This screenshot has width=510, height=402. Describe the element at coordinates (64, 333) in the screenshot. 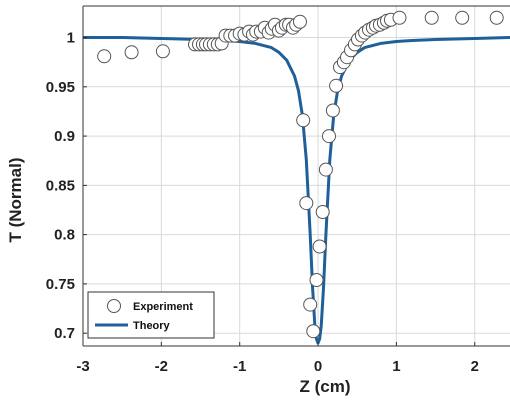

I see `y-tick-label: 0.7` at that location.